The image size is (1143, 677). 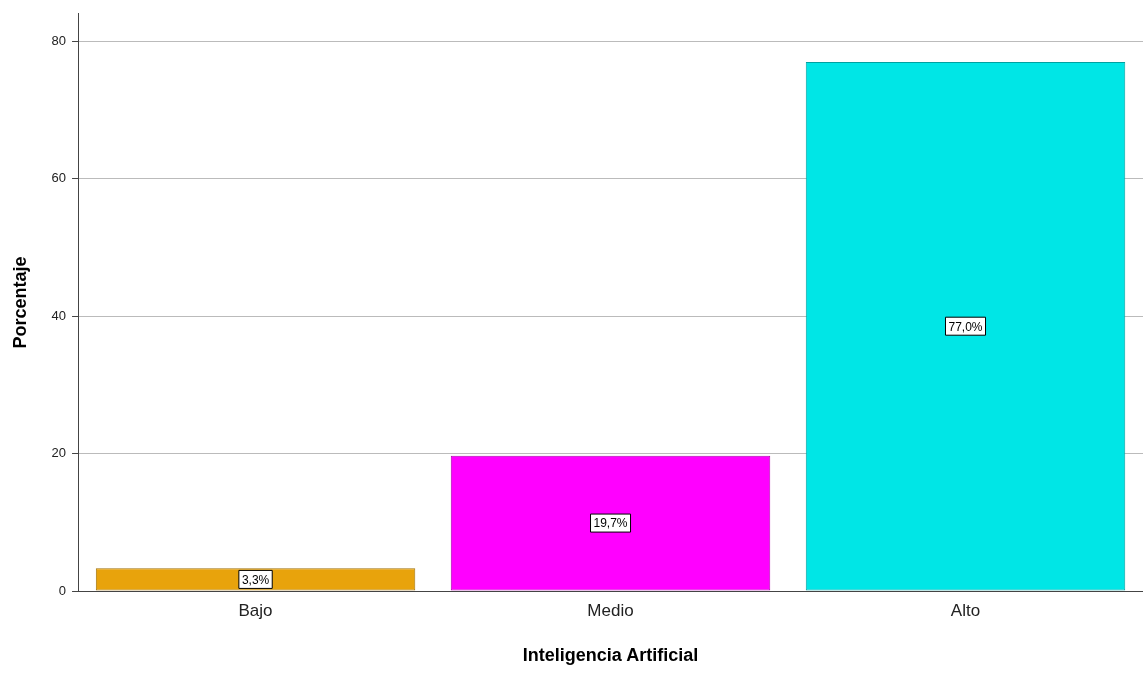 What do you see at coordinates (610, 610) in the screenshot?
I see `x-tick-label: Medio` at bounding box center [610, 610].